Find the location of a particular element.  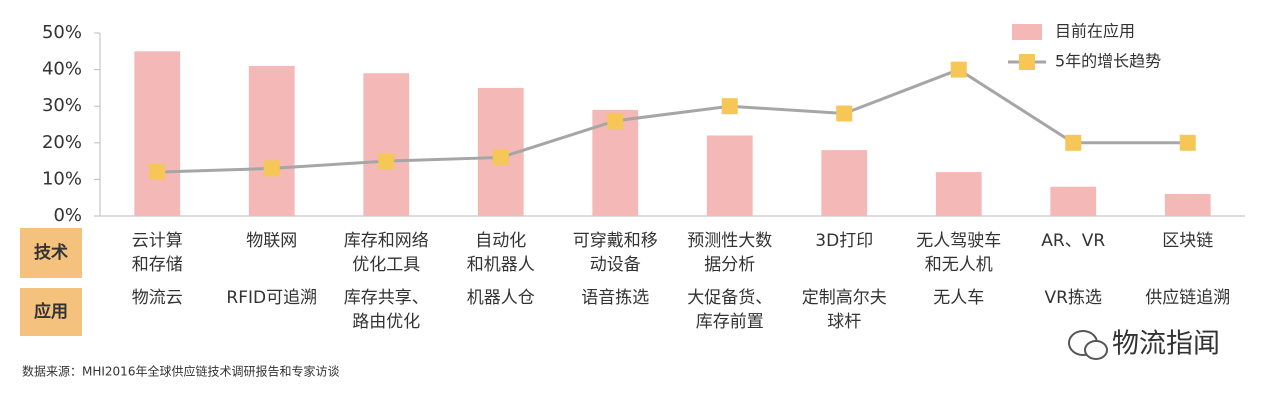

x-tick-label: 优化工具 is located at coordinates (386, 265).